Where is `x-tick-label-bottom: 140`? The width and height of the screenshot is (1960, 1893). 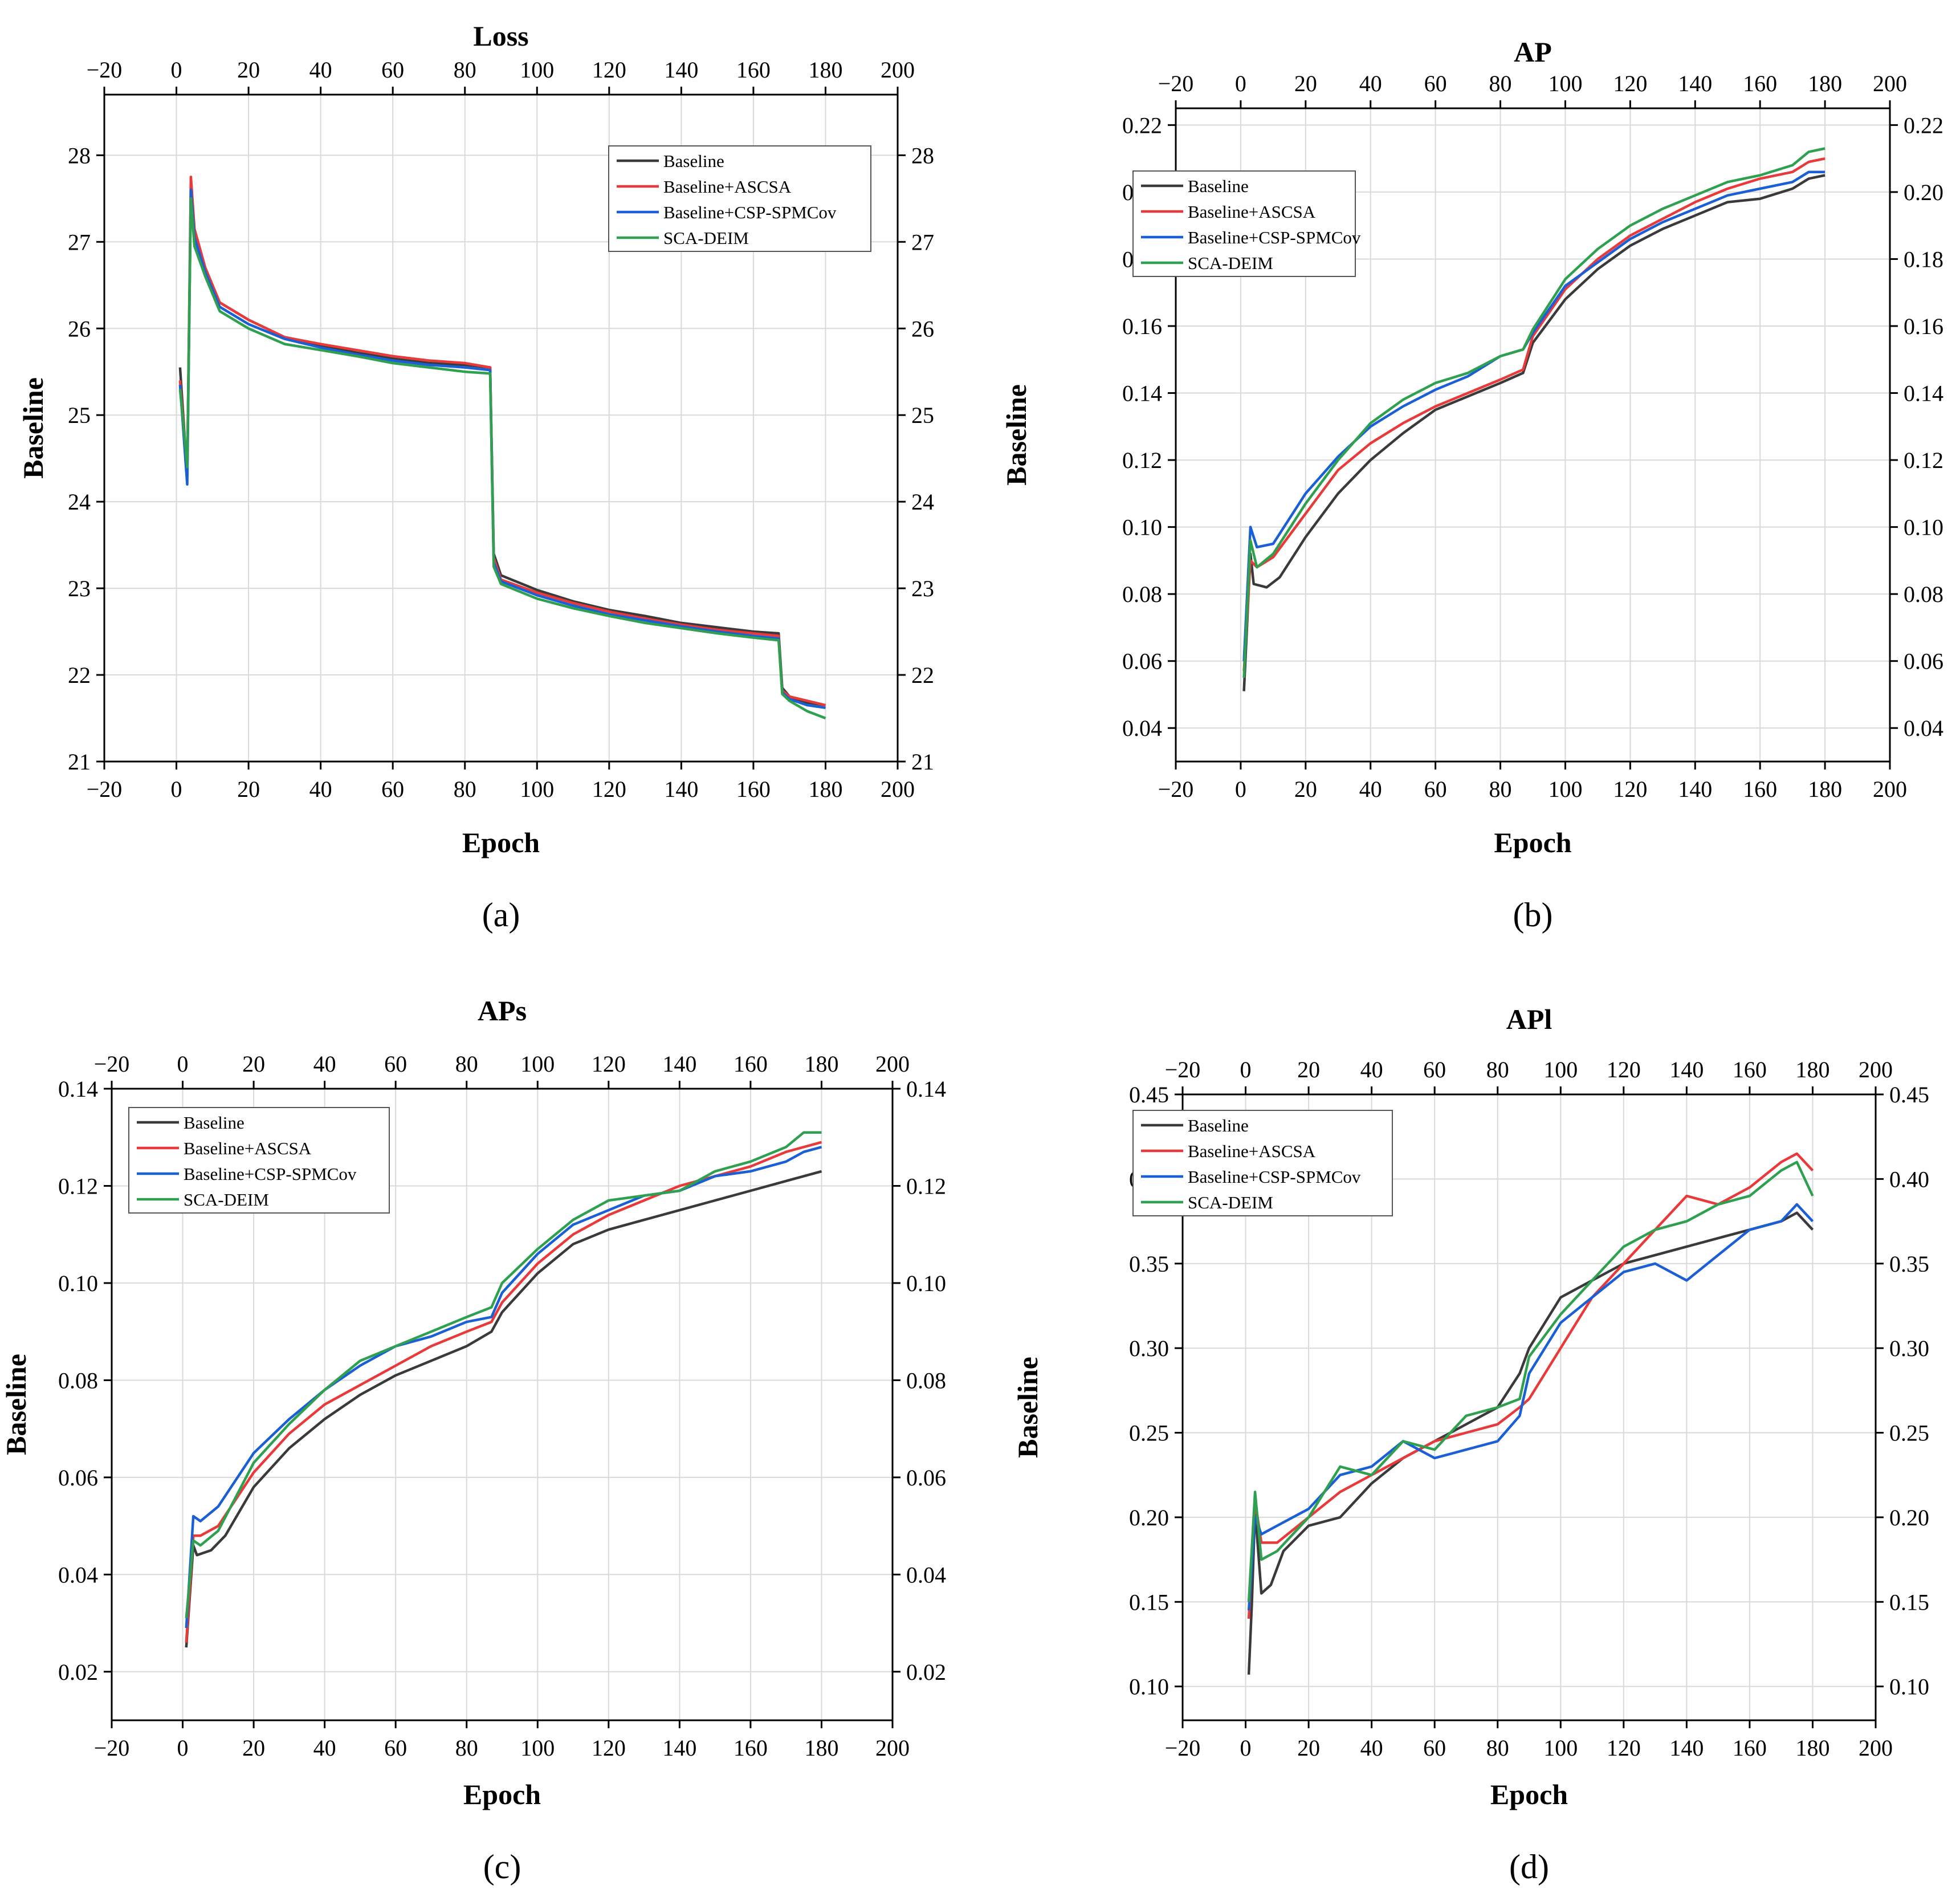
x-tick-label-bottom: 140 is located at coordinates (1695, 789).